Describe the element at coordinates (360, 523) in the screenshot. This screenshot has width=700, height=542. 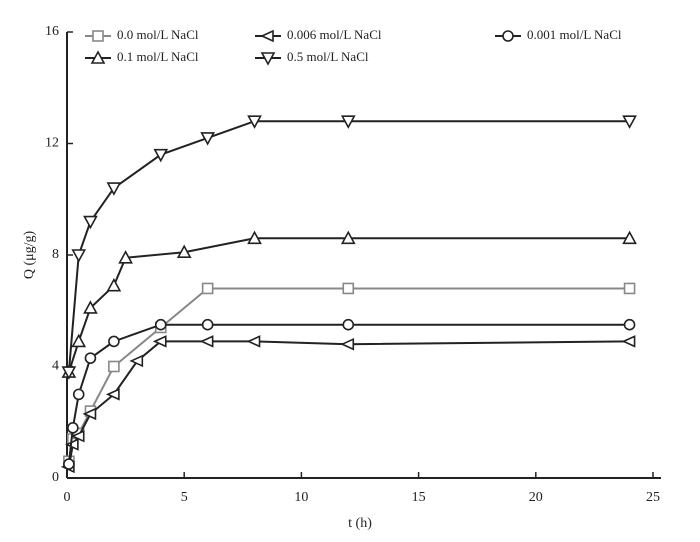
I see `x-axis-label: t (h)` at that location.